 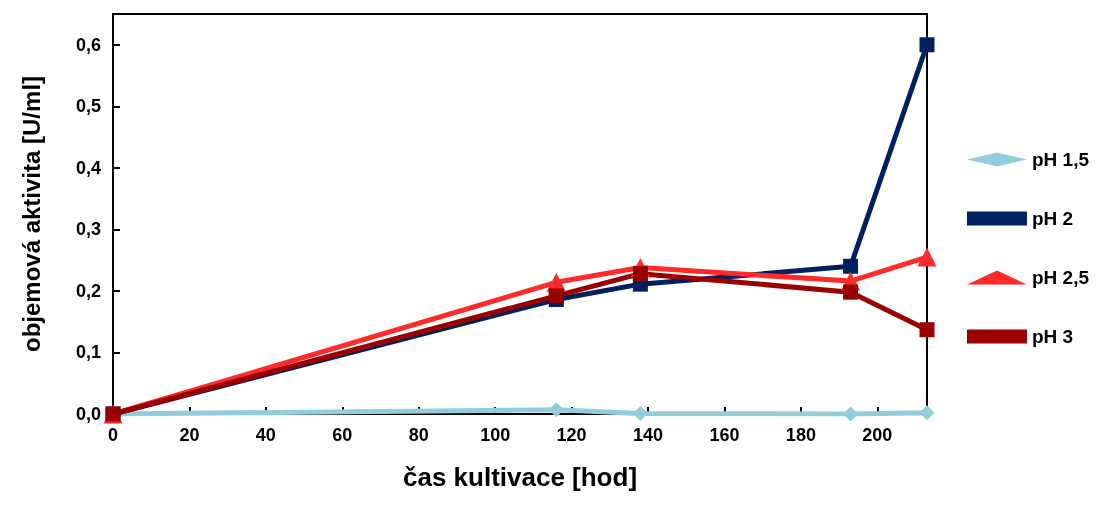 What do you see at coordinates (877, 435) in the screenshot?
I see `x-tick-label: 200` at bounding box center [877, 435].